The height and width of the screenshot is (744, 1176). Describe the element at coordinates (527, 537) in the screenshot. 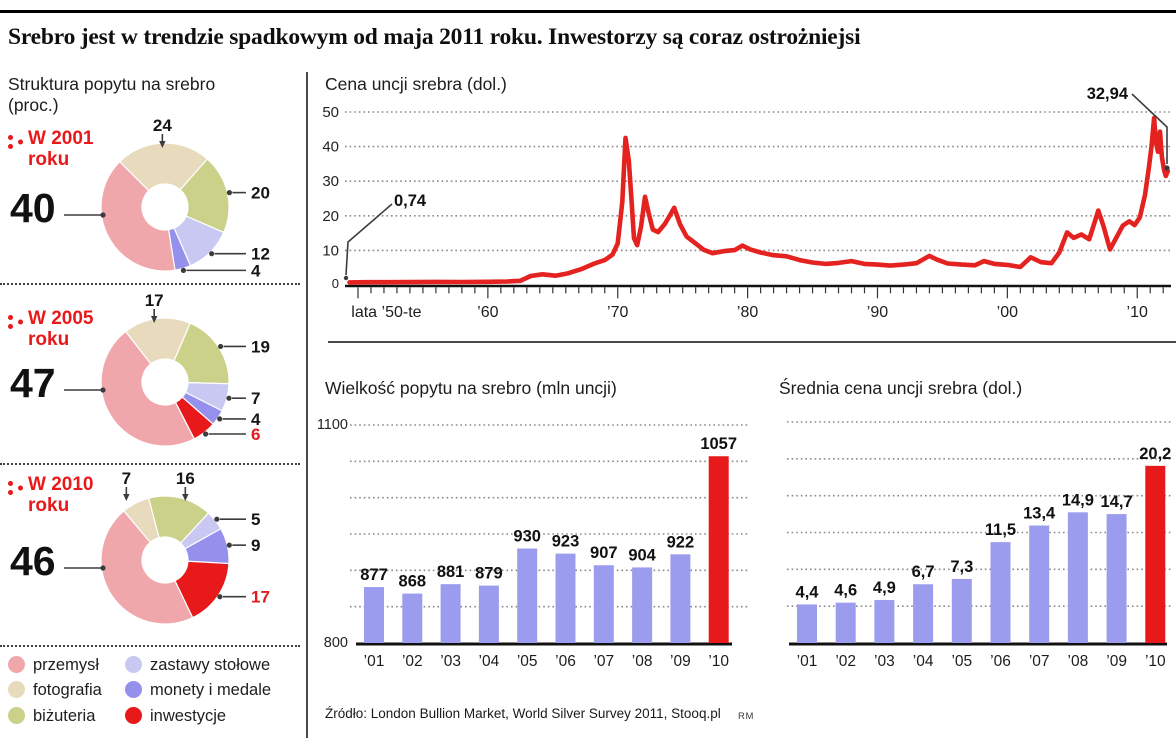

I see `bar-value-label: 930` at that location.